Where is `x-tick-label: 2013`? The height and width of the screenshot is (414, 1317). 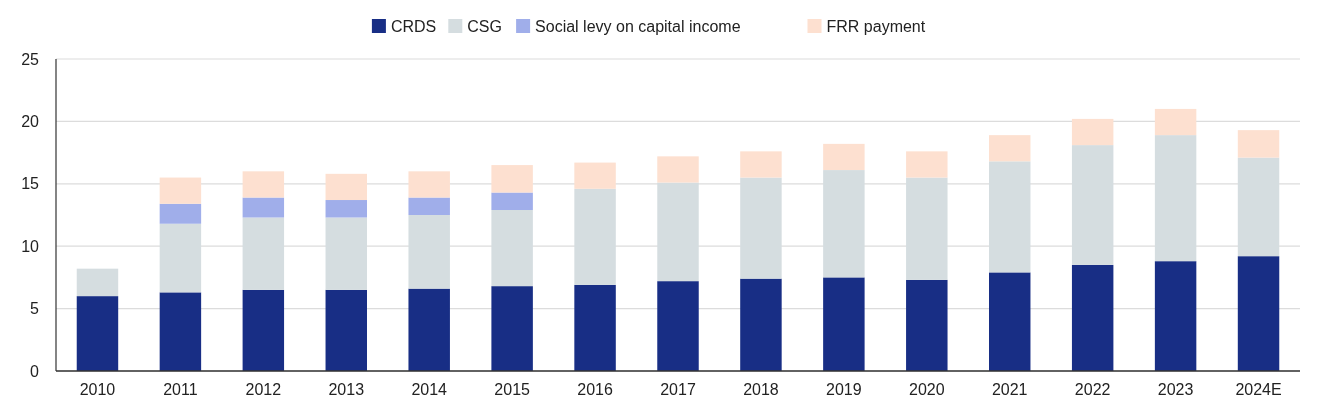
x-tick-label: 2013 is located at coordinates (346, 389).